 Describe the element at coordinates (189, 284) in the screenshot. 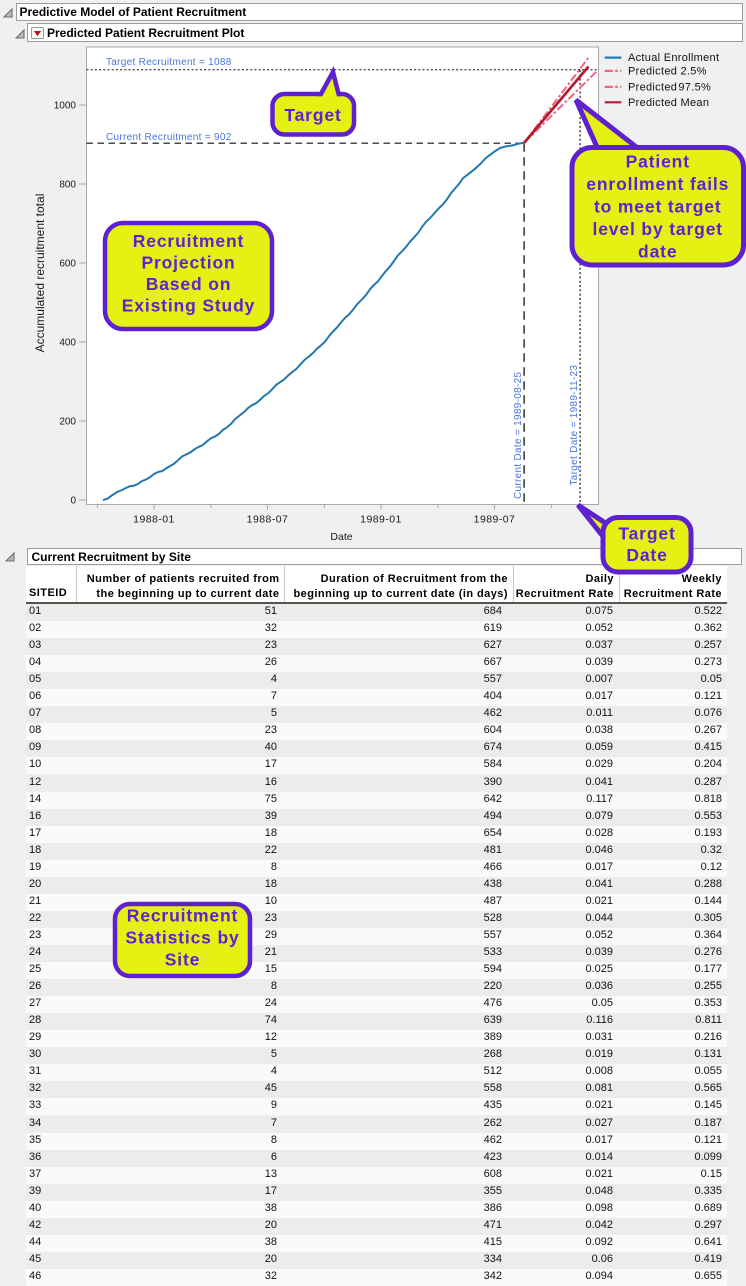

I see `svg-text: Based on` at that location.